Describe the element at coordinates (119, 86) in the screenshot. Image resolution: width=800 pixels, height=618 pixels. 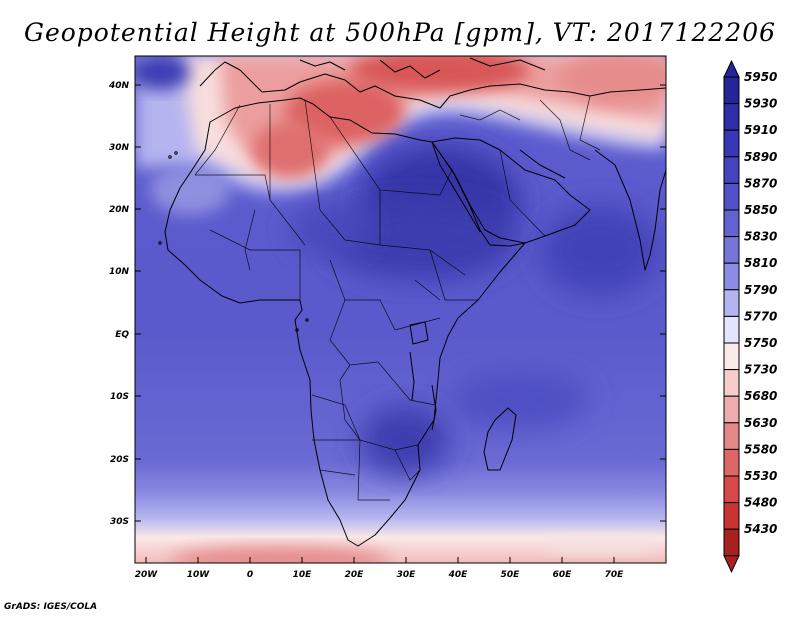
I see `lat-label: 40N` at that location.